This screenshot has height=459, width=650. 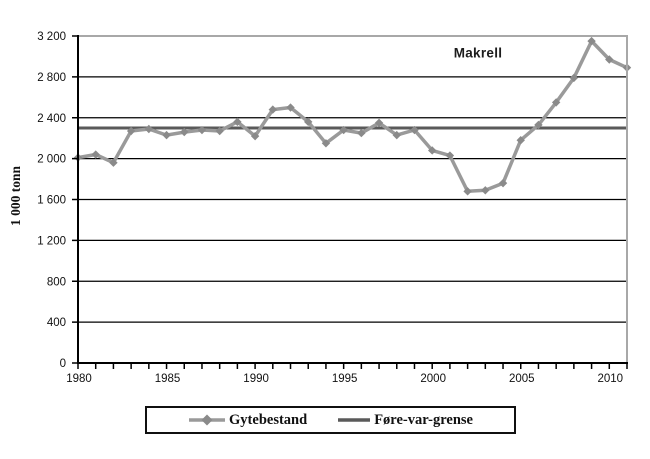 What do you see at coordinates (354, 420) in the screenshot?
I see `thick-line-icon` at bounding box center [354, 420].